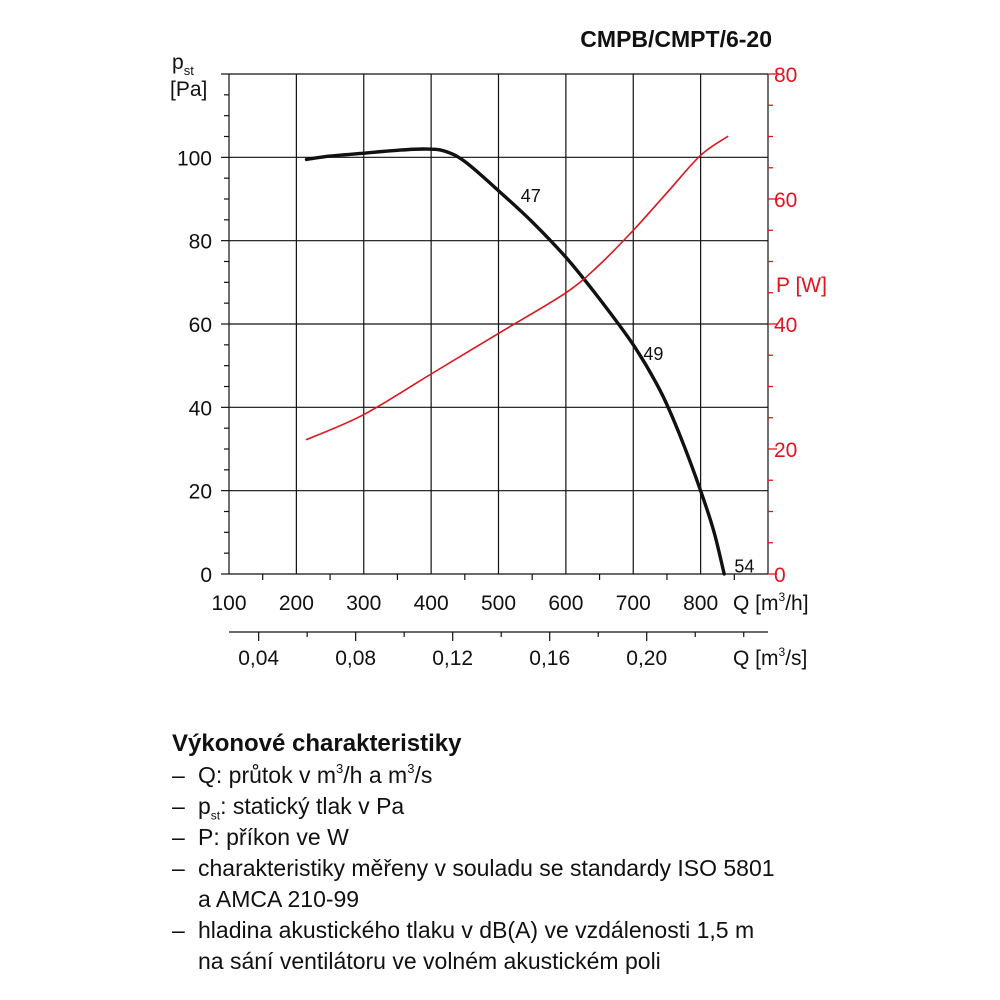 Image resolution: width=1000 pixels, height=1000 pixels. I want to click on x2-tick-label: 0,16, so click(549, 658).